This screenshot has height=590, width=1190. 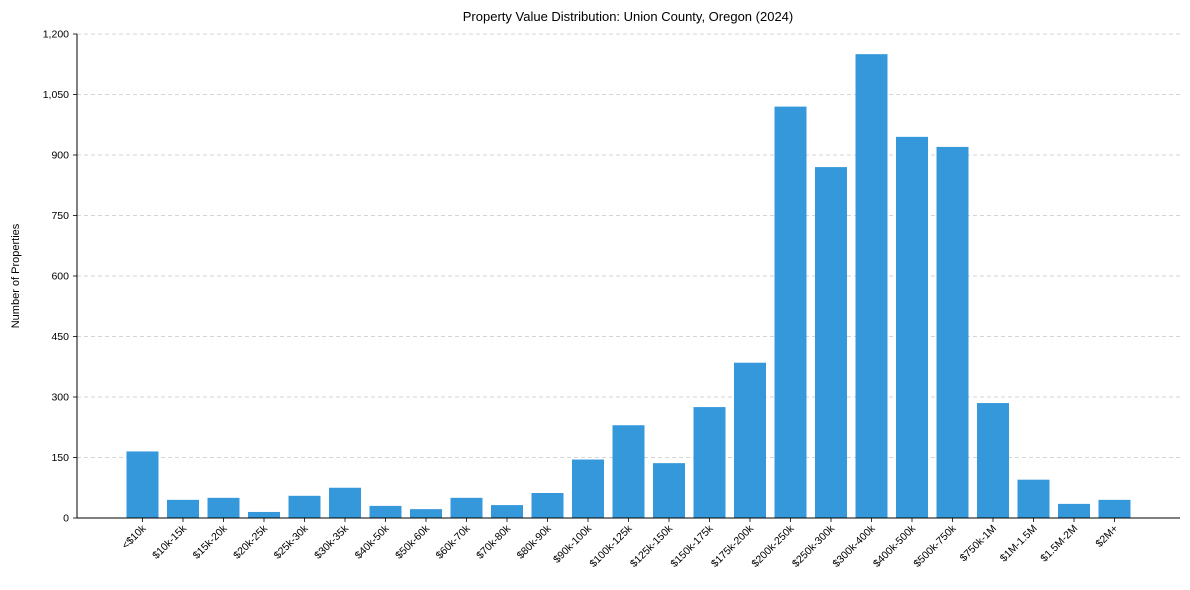 What do you see at coordinates (494, 542) in the screenshot?
I see `x-tick-label: $70k-80k` at bounding box center [494, 542].